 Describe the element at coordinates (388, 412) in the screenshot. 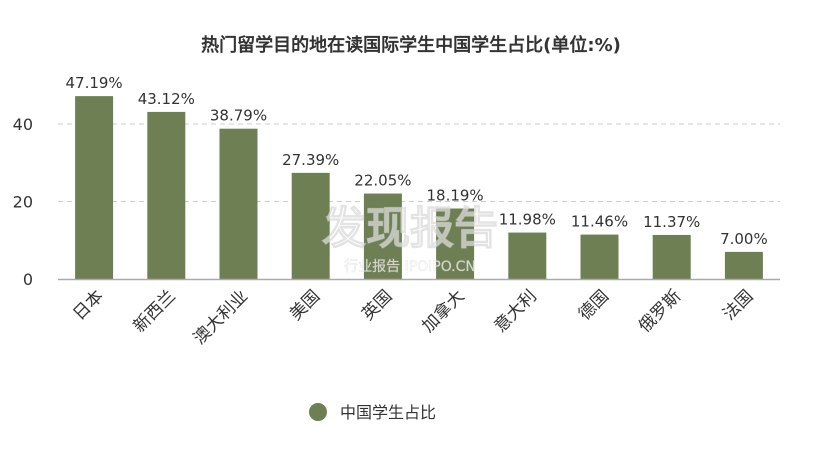

I see `legend-label: 中国学生占比` at that location.